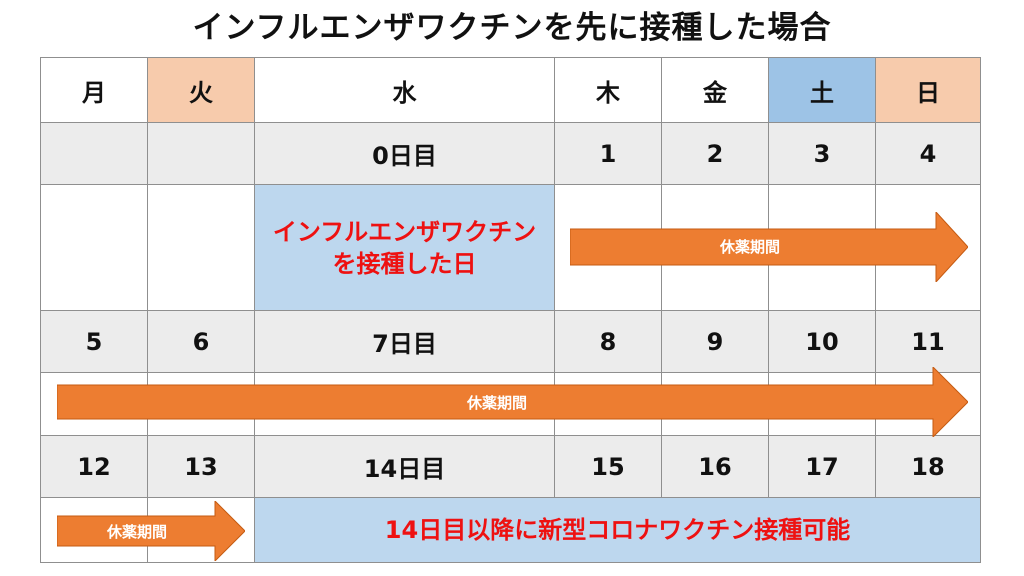 The height and width of the screenshot is (576, 1024). What do you see at coordinates (201, 342) in the screenshot?
I see `date-cell: 6` at bounding box center [201, 342].